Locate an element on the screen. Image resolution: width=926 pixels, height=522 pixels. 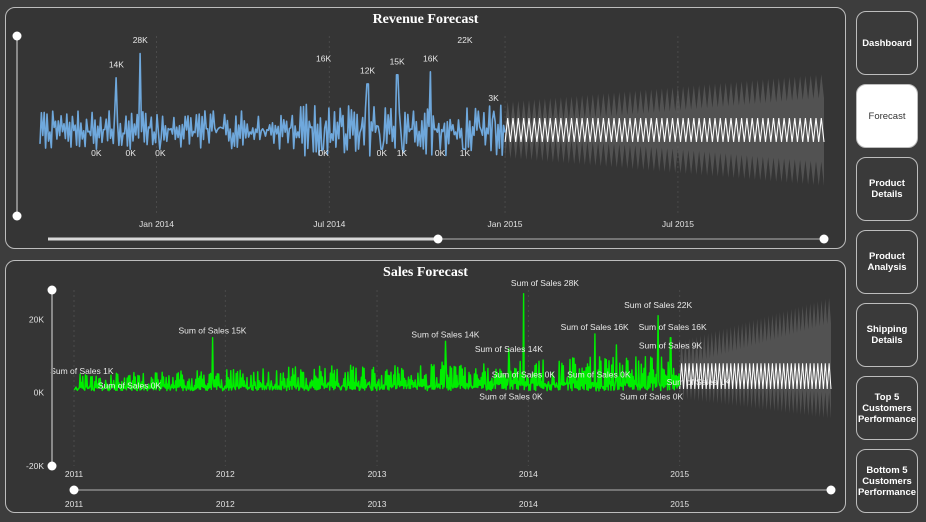
sales-forecast-band is located at coordinates (755, 358).